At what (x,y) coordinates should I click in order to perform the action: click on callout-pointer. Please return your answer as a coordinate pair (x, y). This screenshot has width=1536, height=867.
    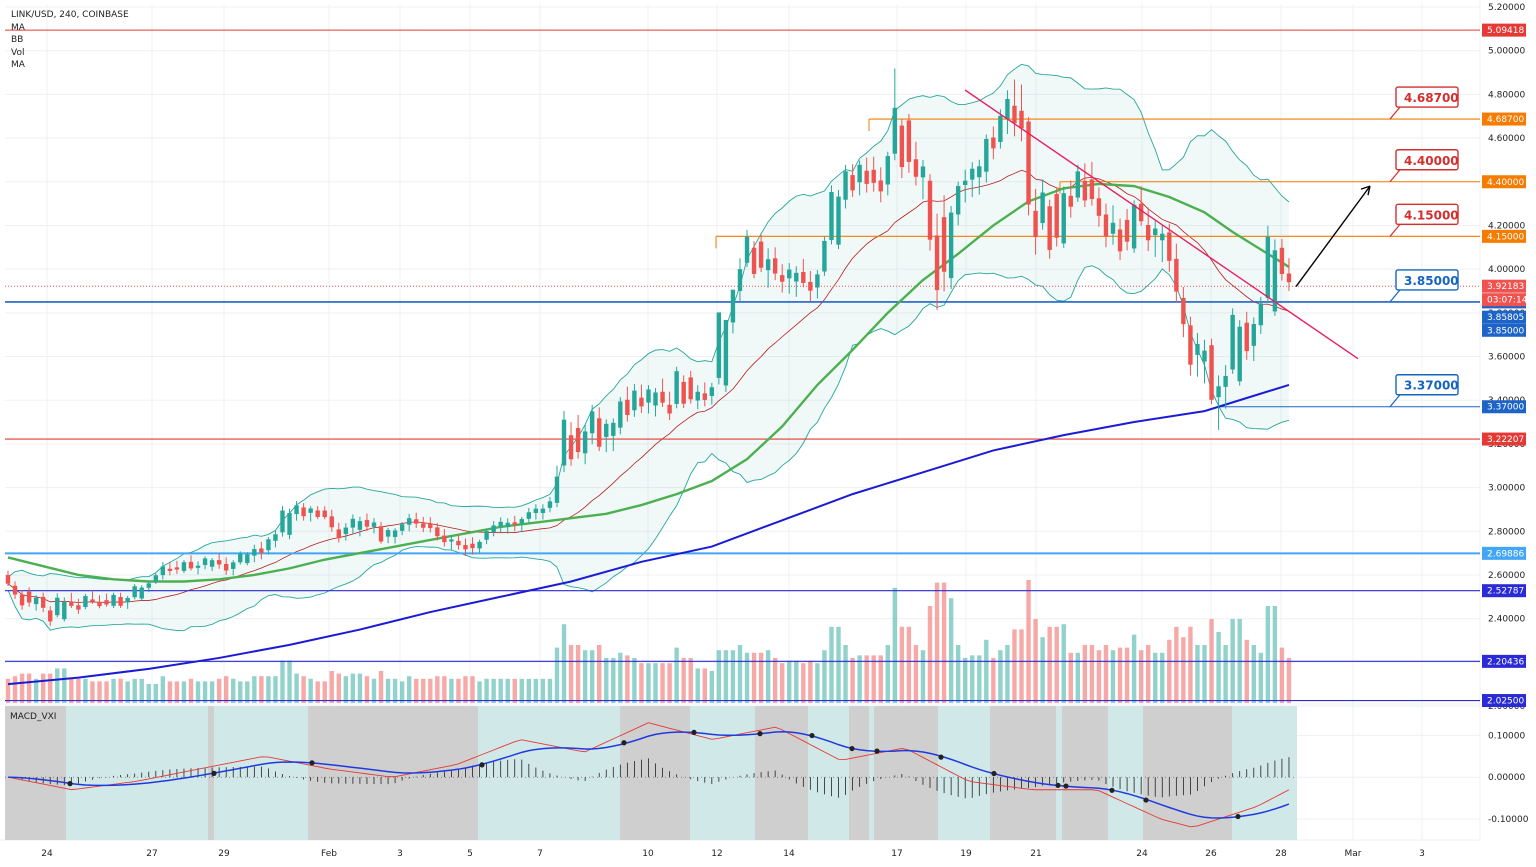
    Looking at the image, I should click on (1395, 230).